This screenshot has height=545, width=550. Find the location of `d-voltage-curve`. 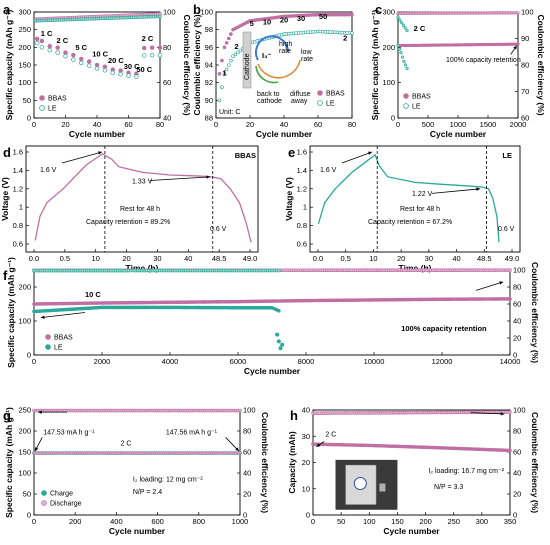

d-voltage-curve is located at coordinates (143, 198).